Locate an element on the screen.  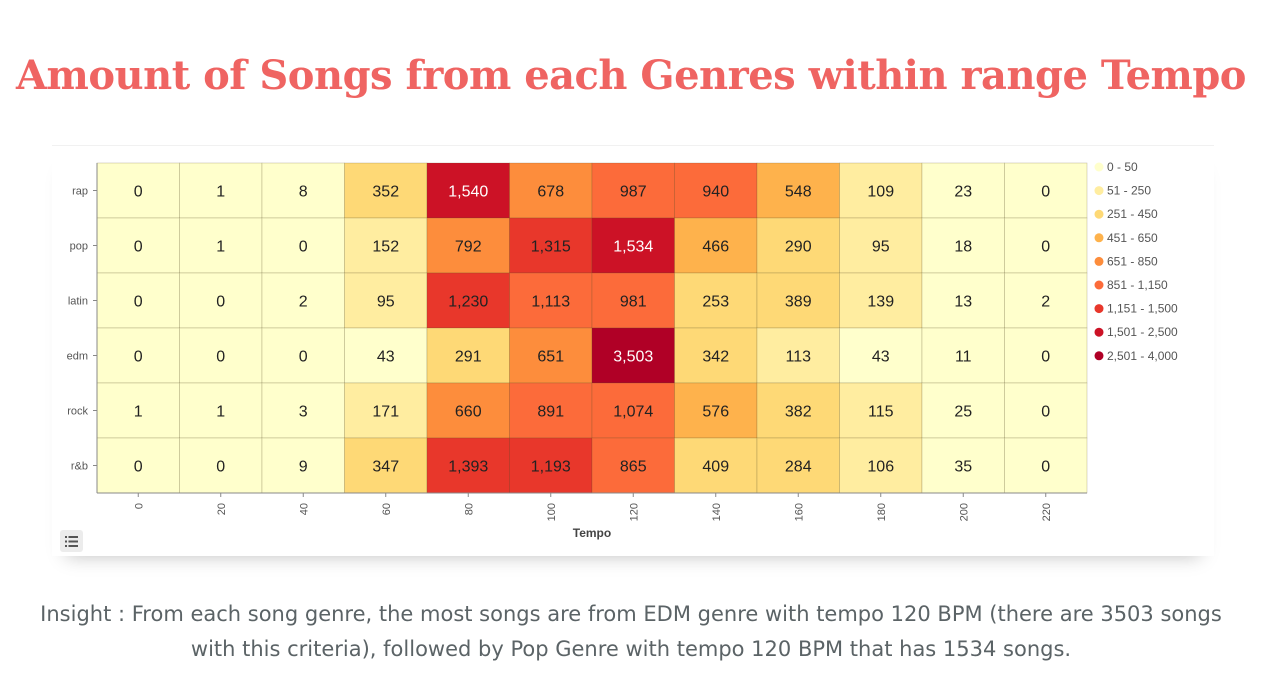
cell-value-label: 940 is located at coordinates (715, 192).